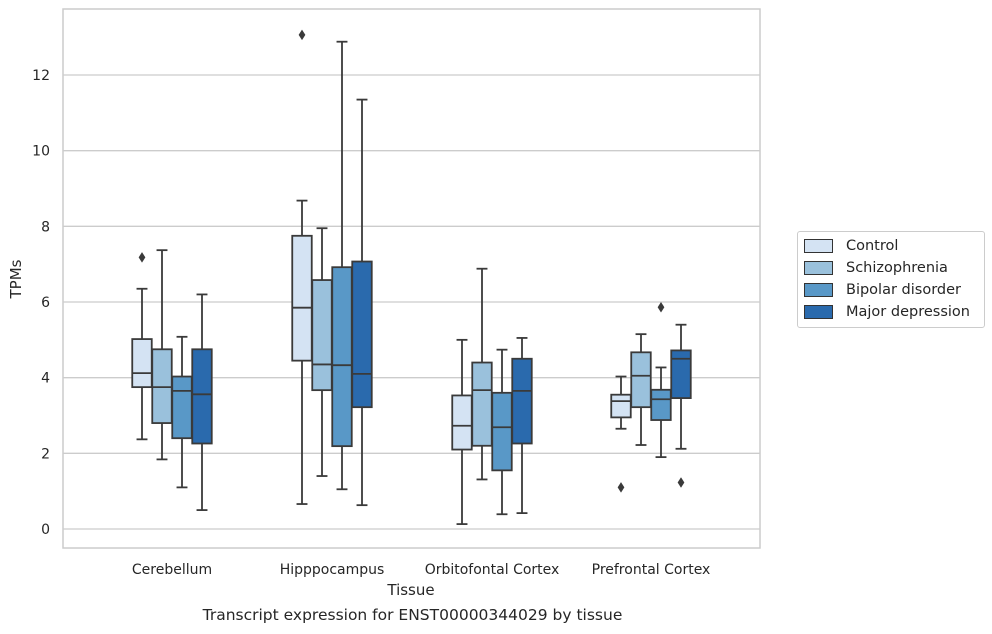 The width and height of the screenshot is (992, 634). Describe the element at coordinates (818, 246) in the screenshot. I see `legend-swatch-control` at that location.